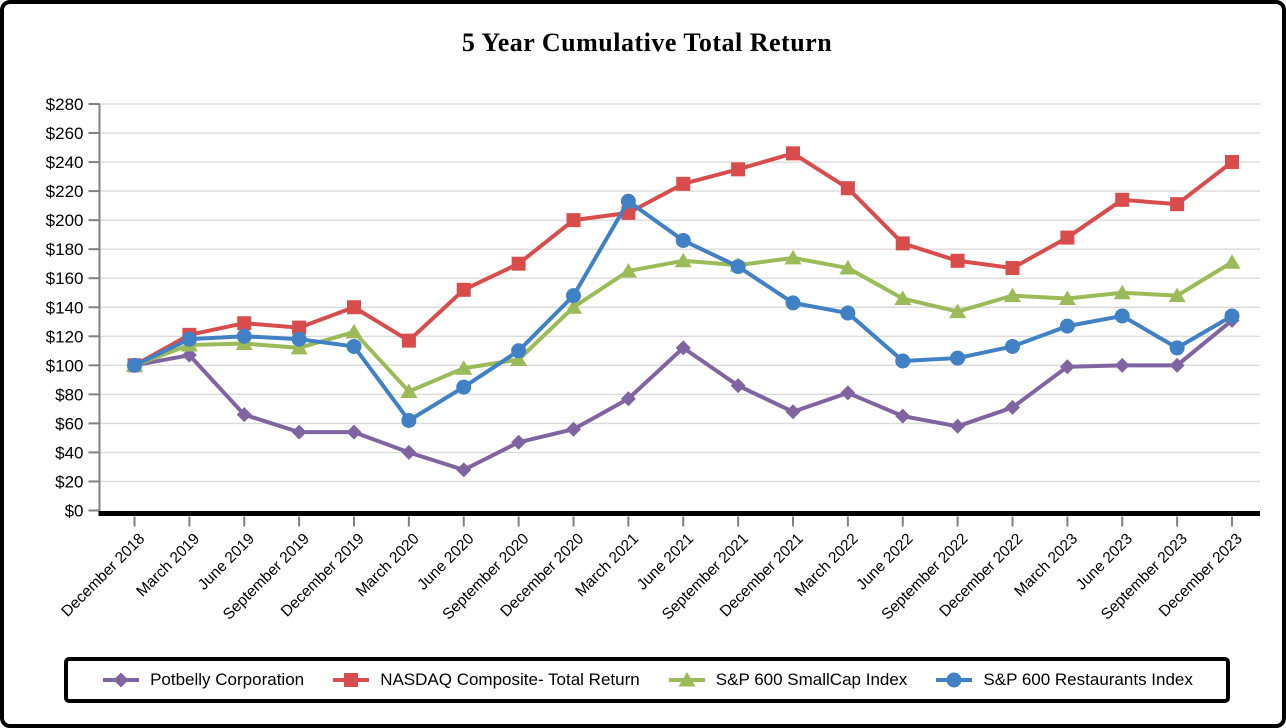 This screenshot has height=728, width=1286. What do you see at coordinates (510, 679) in the screenshot?
I see `legend-label: NASDAQ Composite- Total Return` at bounding box center [510, 679].